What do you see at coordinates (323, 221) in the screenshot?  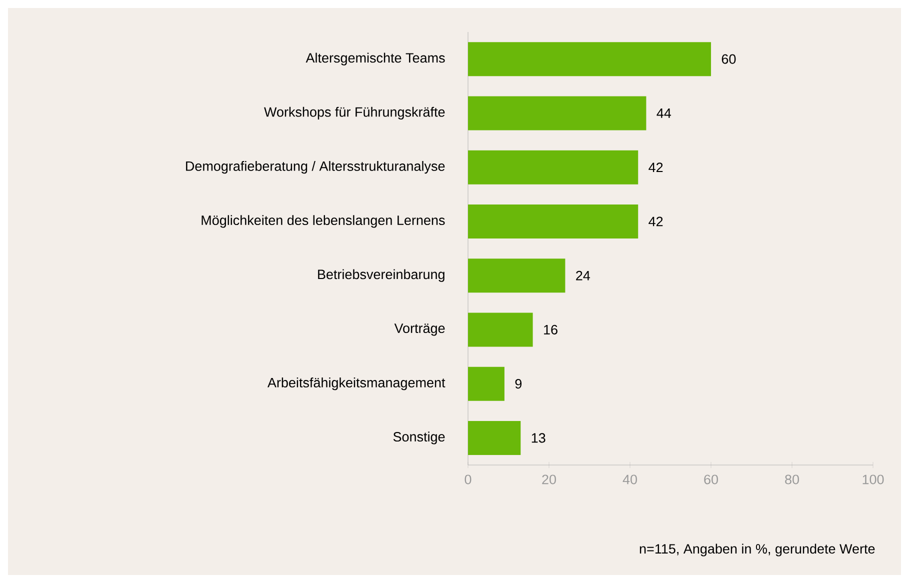 I see `y-tick-label: Möglichkeiten des lebenslangen Lernens` at bounding box center [323, 221].